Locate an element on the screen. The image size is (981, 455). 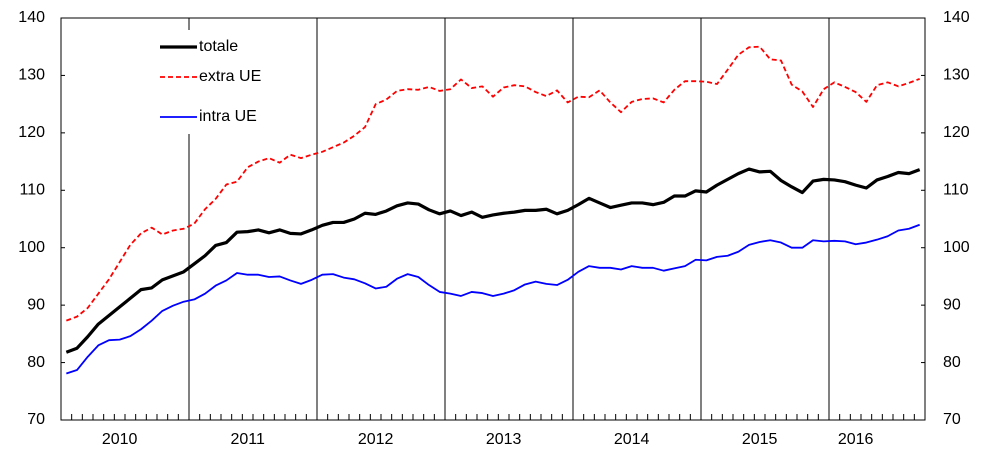
y2-tick-label: 90 is located at coordinates (952, 304).